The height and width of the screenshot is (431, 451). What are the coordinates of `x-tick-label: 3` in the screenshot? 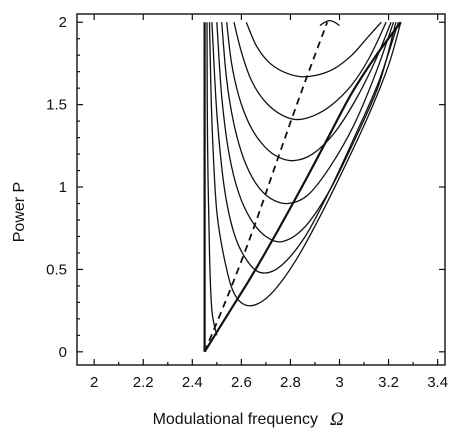 It's located at (339, 382).